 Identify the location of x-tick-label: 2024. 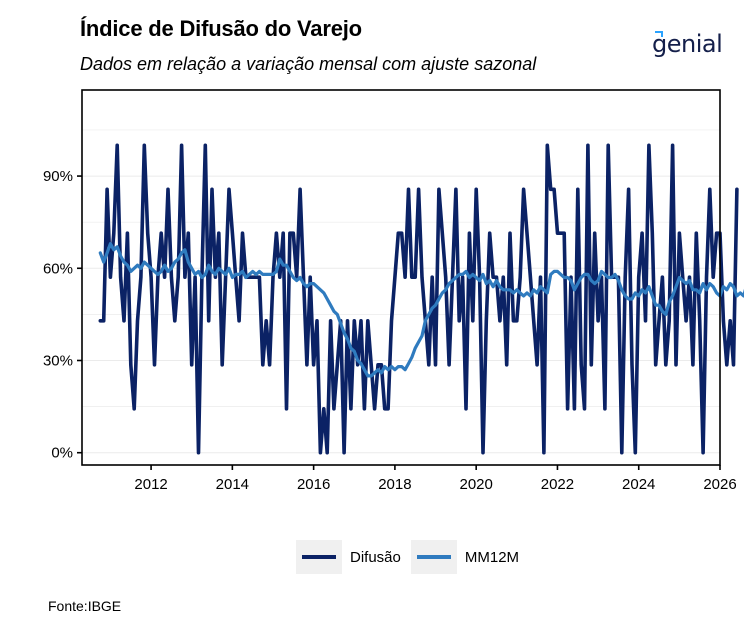
(638, 484).